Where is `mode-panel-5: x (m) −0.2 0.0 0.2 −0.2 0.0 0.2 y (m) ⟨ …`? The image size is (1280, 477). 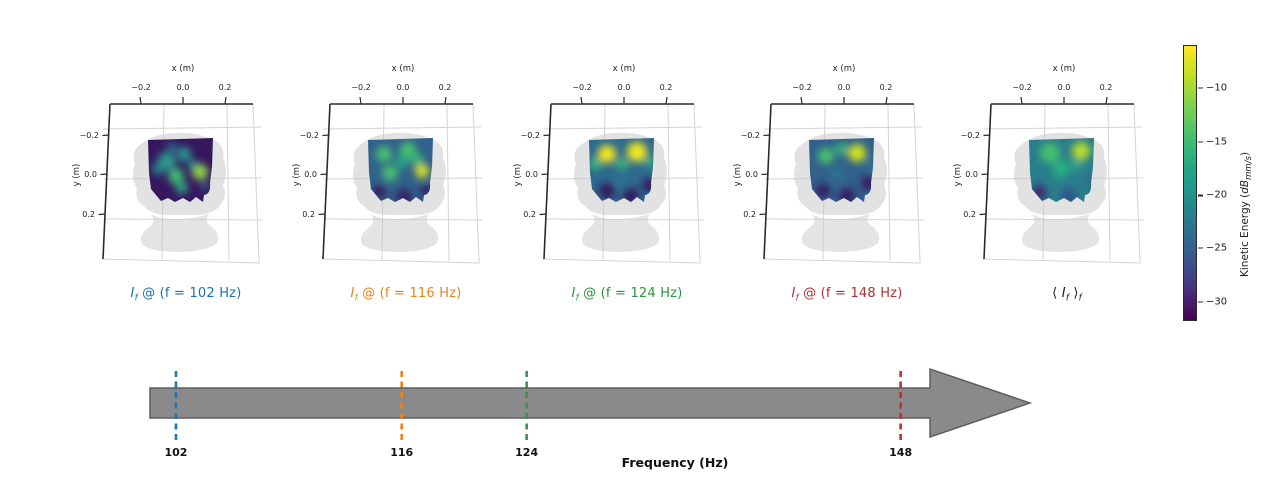
mode-panel-5: x (m) −0.2 0.0 0.2 −0.2 0.0 0.2 y (m) ⟨ … is located at coordinates (1067, 185).